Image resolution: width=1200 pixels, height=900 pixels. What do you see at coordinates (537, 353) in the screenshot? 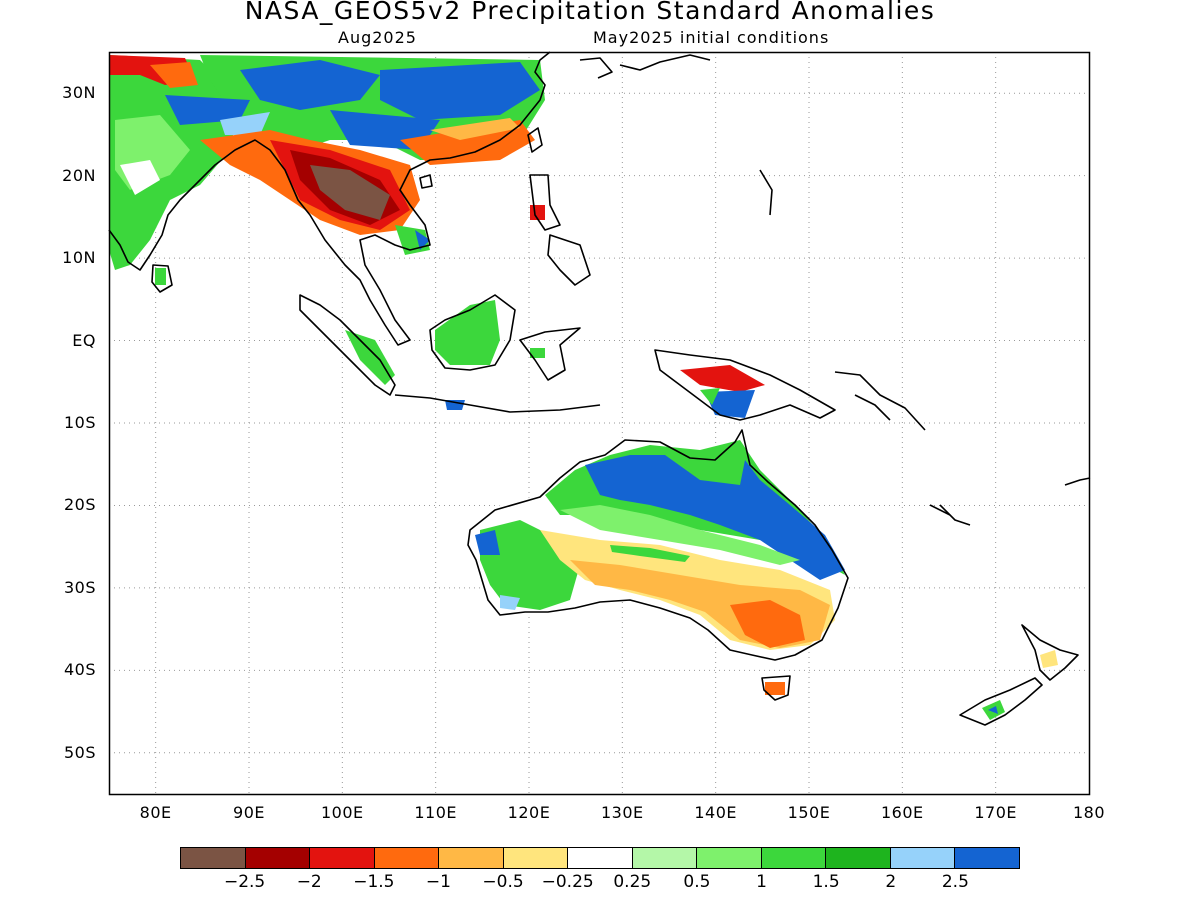
I see `shade-sulawesi` at bounding box center [537, 353].